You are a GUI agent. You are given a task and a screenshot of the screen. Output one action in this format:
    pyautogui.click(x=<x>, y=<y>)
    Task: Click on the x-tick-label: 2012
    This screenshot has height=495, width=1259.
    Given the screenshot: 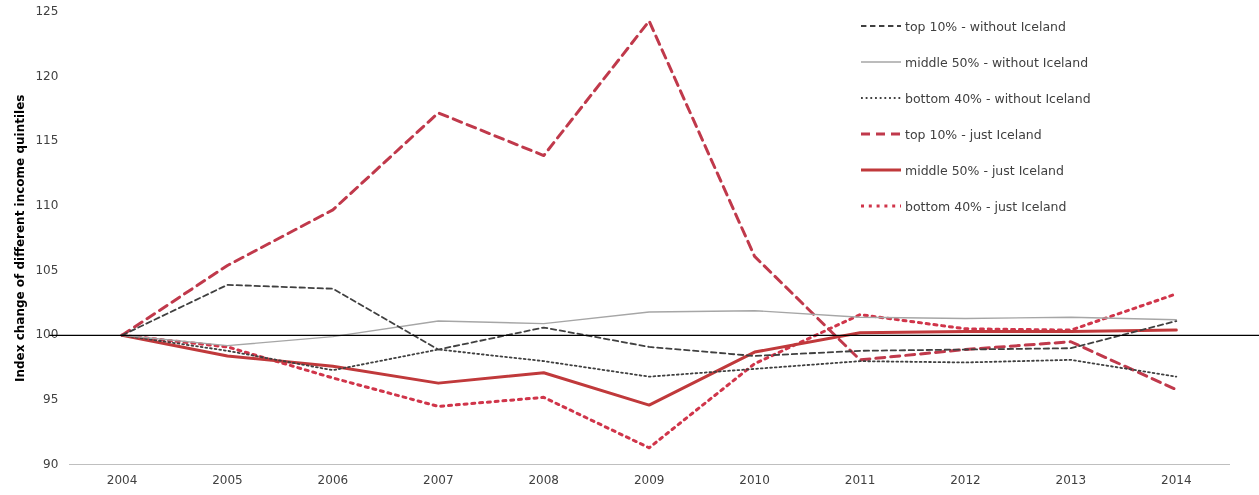 What is the action you would take?
    pyautogui.click(x=965, y=479)
    